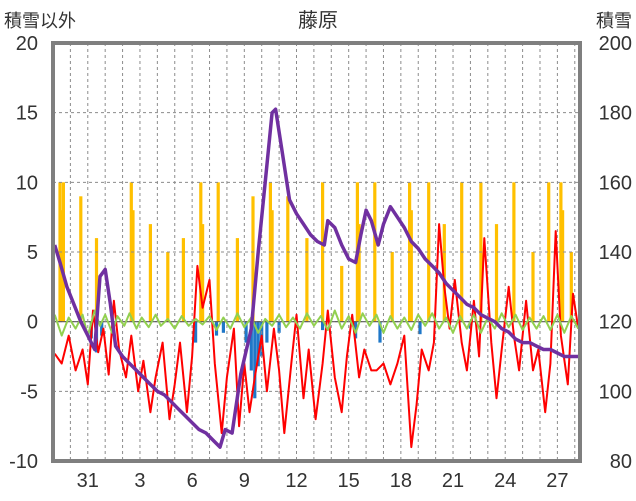 The width and height of the screenshot is (636, 501). I want to click on x-tick-4: 12, so click(296, 481).